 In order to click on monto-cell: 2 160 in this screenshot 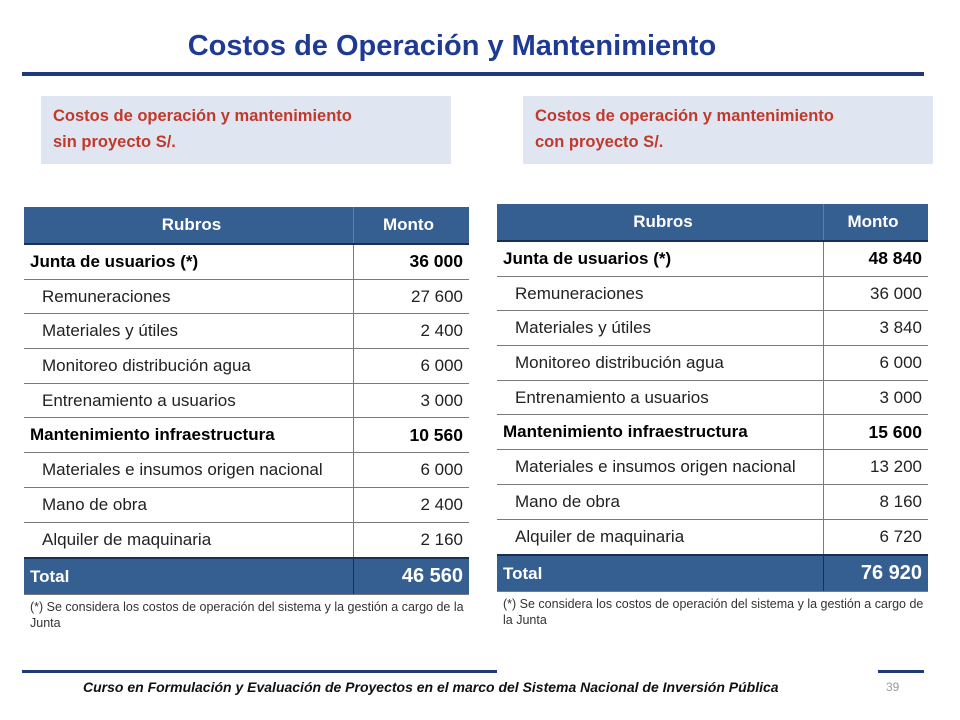, I will do `click(441, 539)`.